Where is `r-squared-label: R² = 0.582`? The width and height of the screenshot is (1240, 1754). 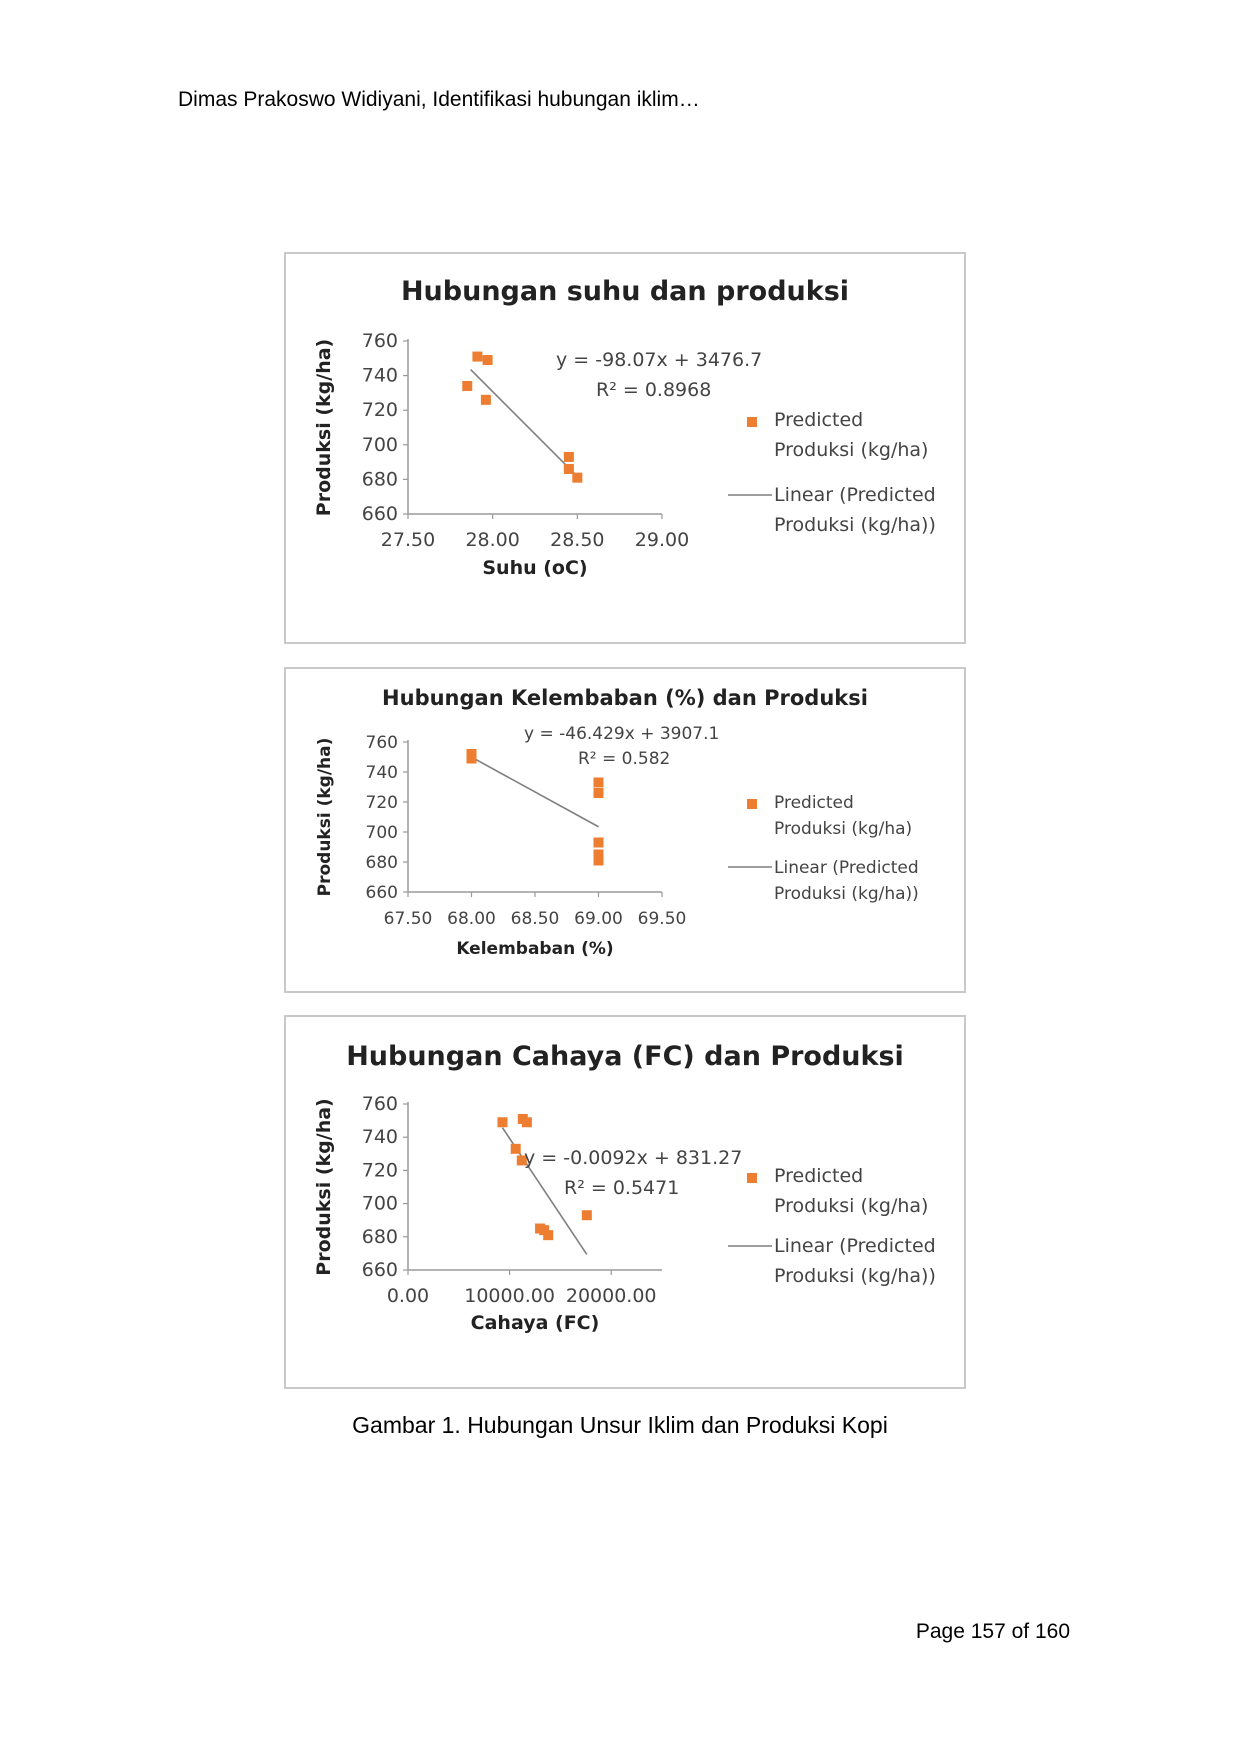 r-squared-label: R² = 0.582 is located at coordinates (624, 759).